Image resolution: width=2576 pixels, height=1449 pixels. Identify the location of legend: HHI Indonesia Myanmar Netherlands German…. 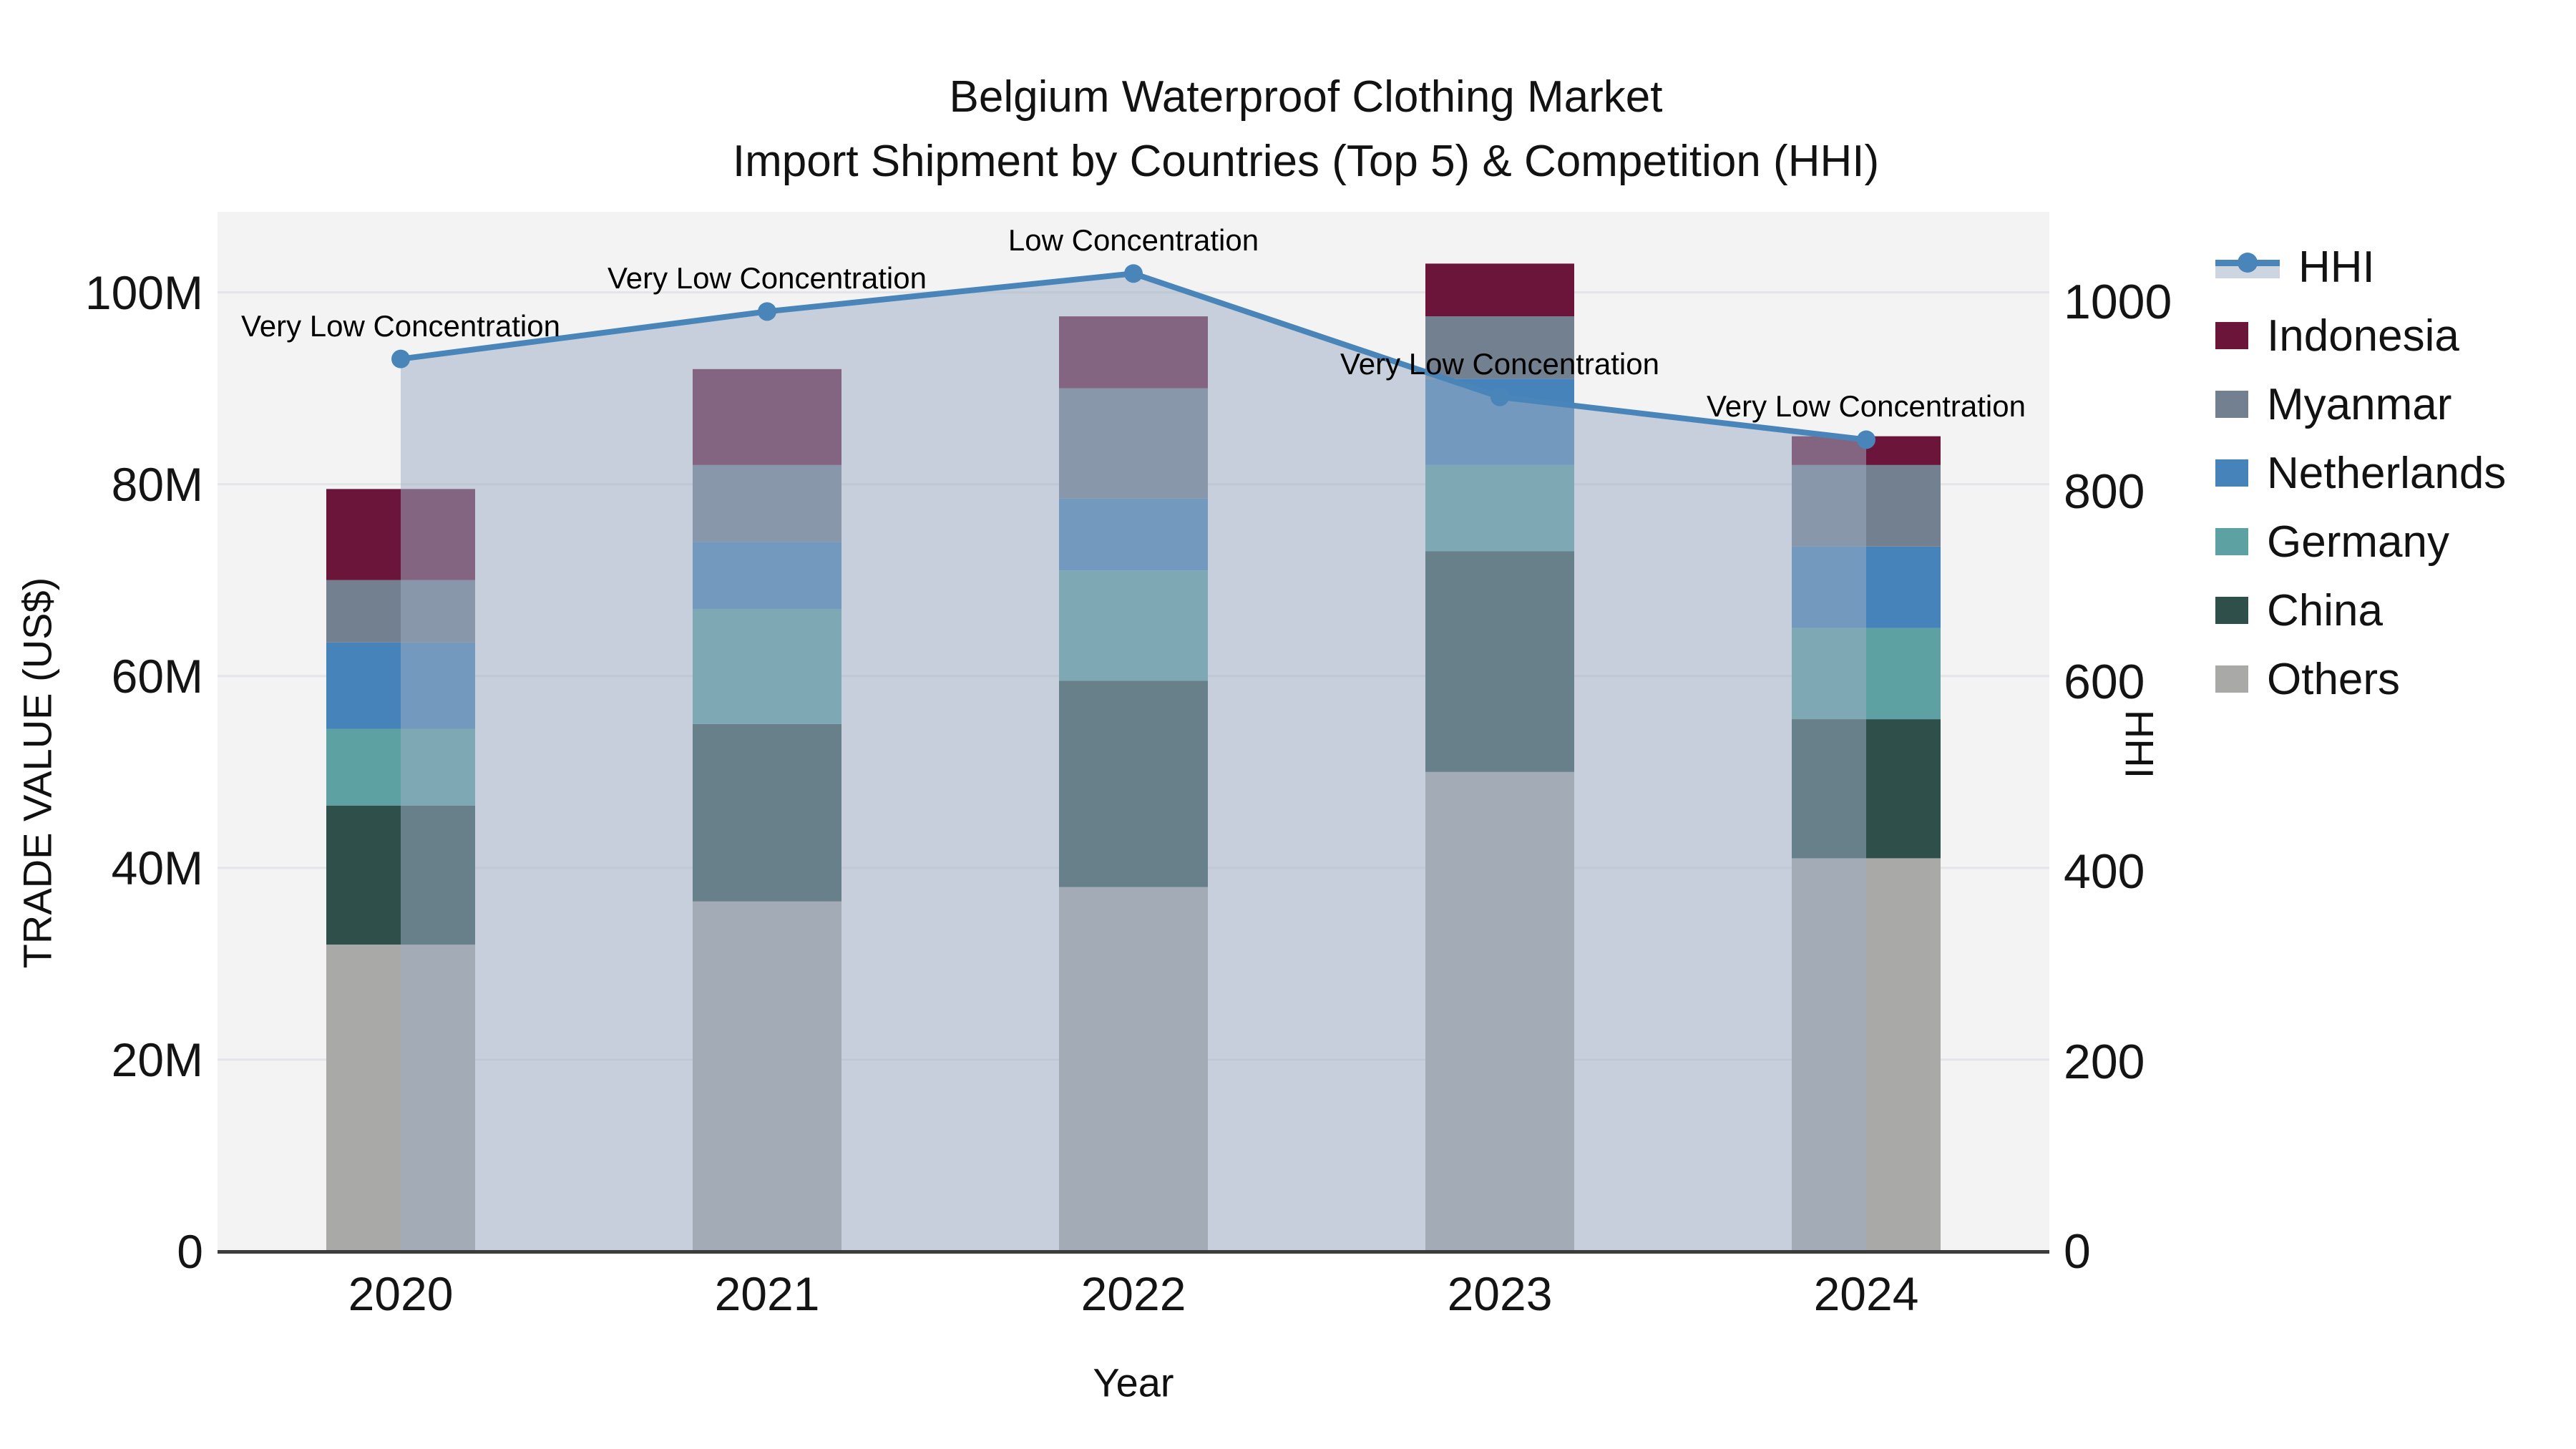
(2360, 473).